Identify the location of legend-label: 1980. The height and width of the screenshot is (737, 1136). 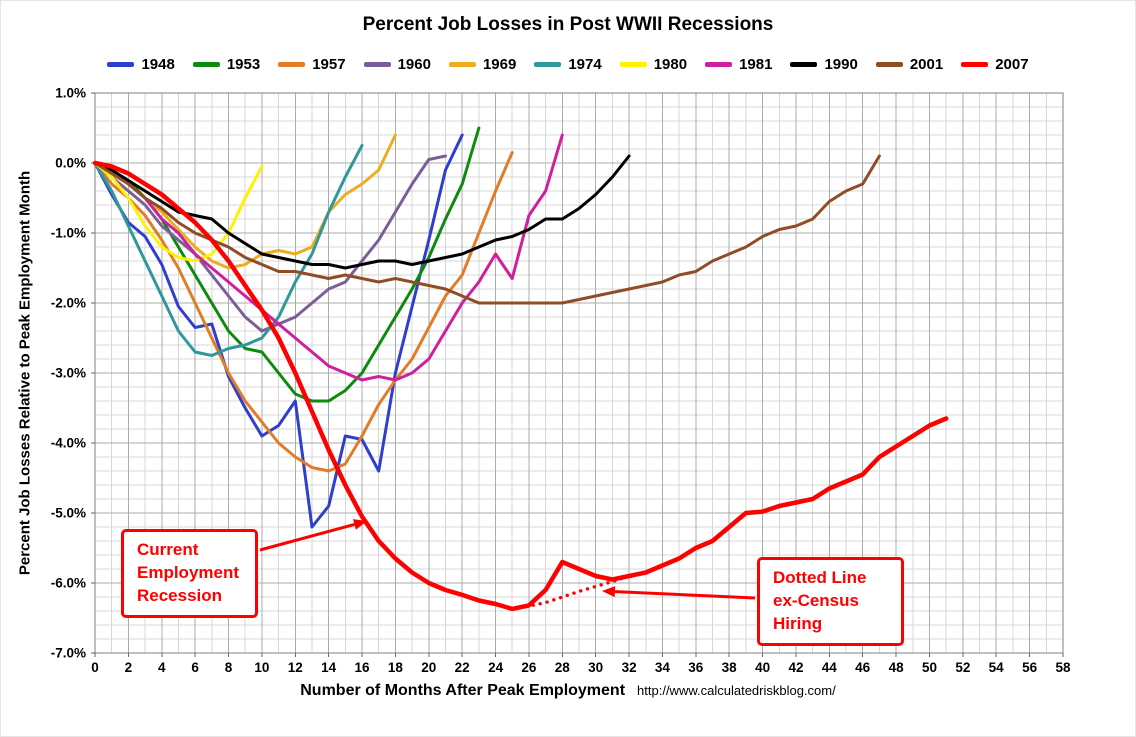
(670, 64).